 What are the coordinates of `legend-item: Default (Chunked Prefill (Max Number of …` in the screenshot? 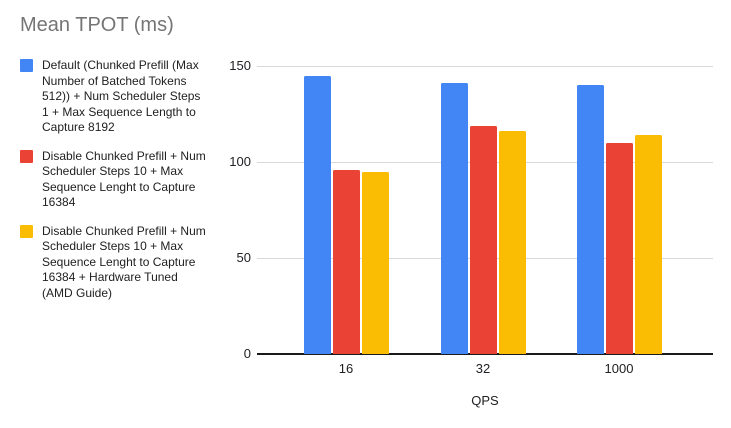 It's located at (115, 97).